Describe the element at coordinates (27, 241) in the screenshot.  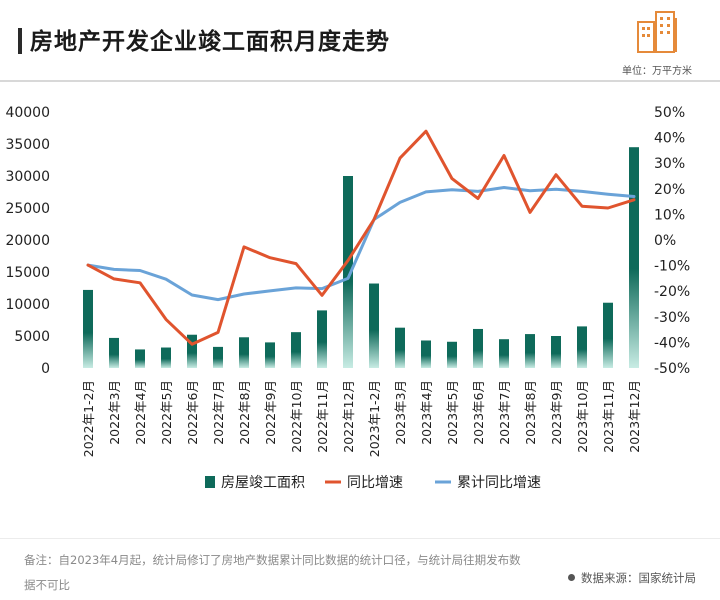
I see `y-left-tick-label: 20000` at that location.